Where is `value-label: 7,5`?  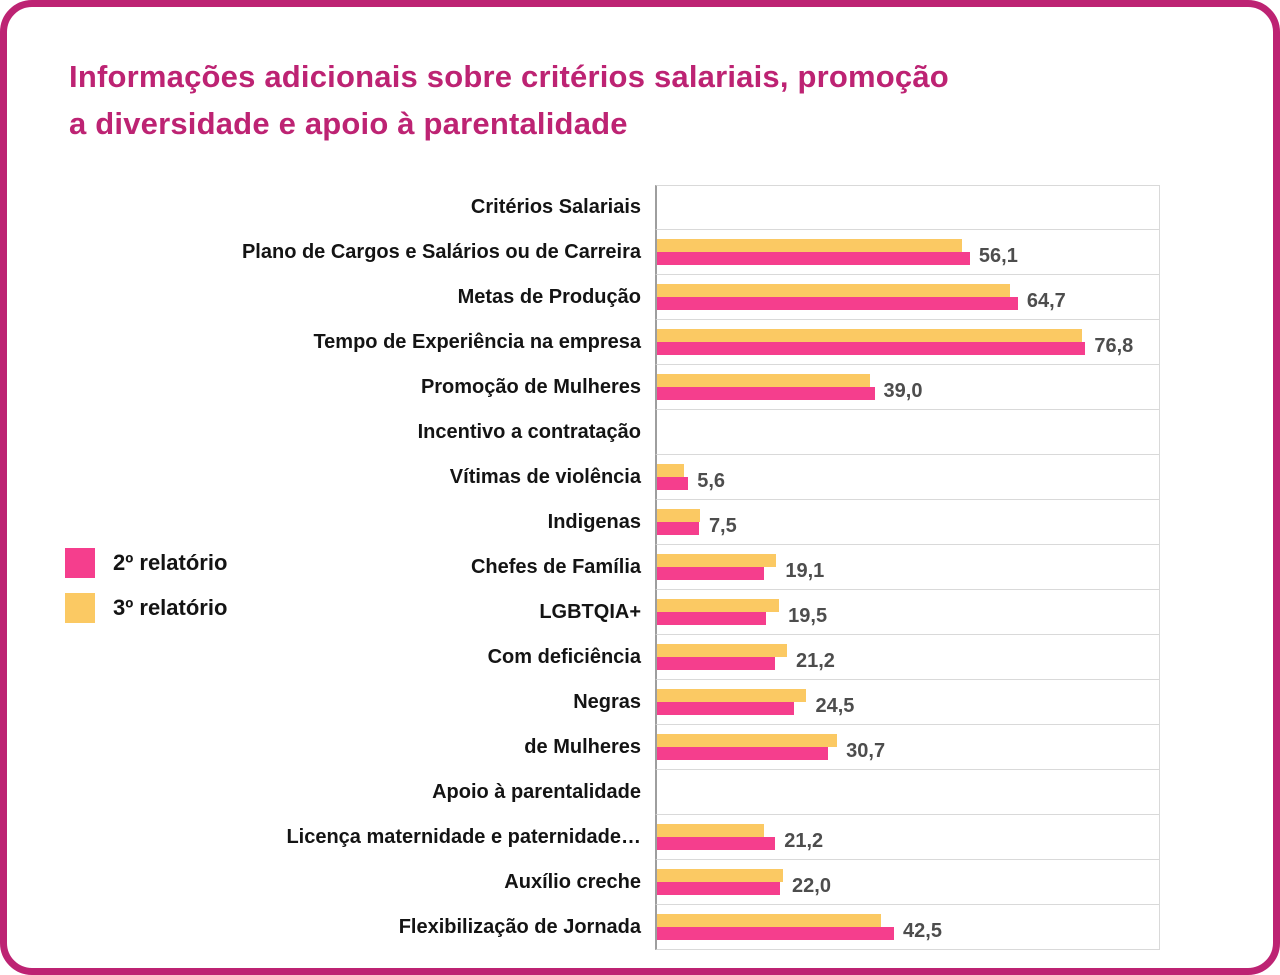
value-label: 7,5 is located at coordinates (722, 526).